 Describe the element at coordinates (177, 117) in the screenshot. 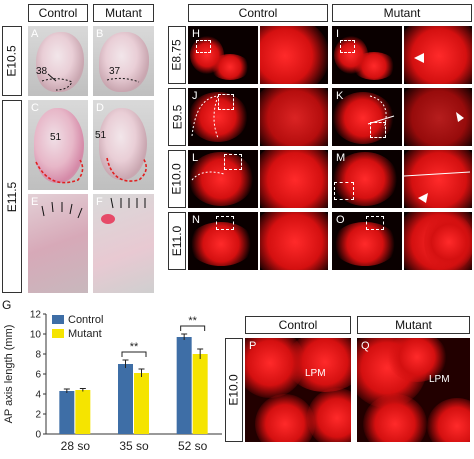

I see `stage-label-e9-5: E9.5` at that location.